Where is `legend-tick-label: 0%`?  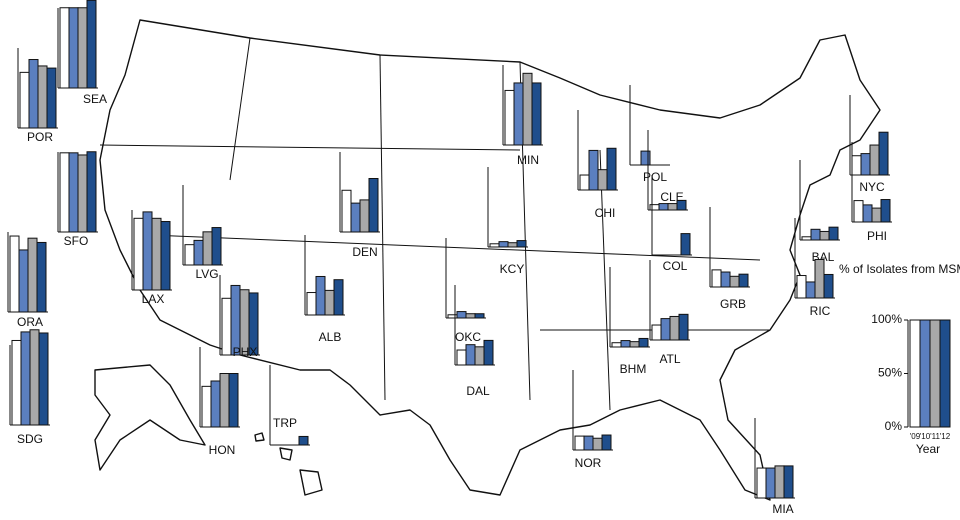 legend-tick-label: 0% is located at coordinates (894, 426).